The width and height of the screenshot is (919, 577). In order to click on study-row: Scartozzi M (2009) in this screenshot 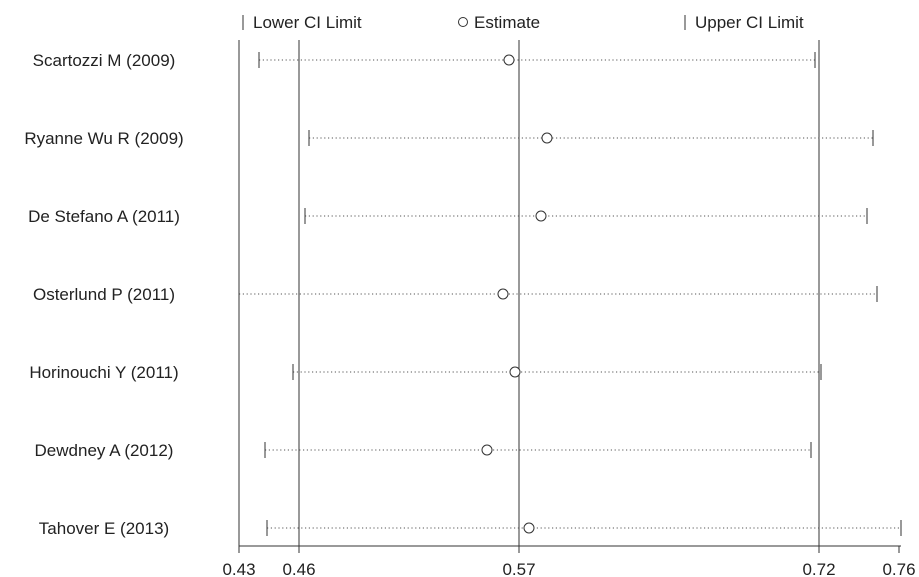, I will do `click(424, 60)`.